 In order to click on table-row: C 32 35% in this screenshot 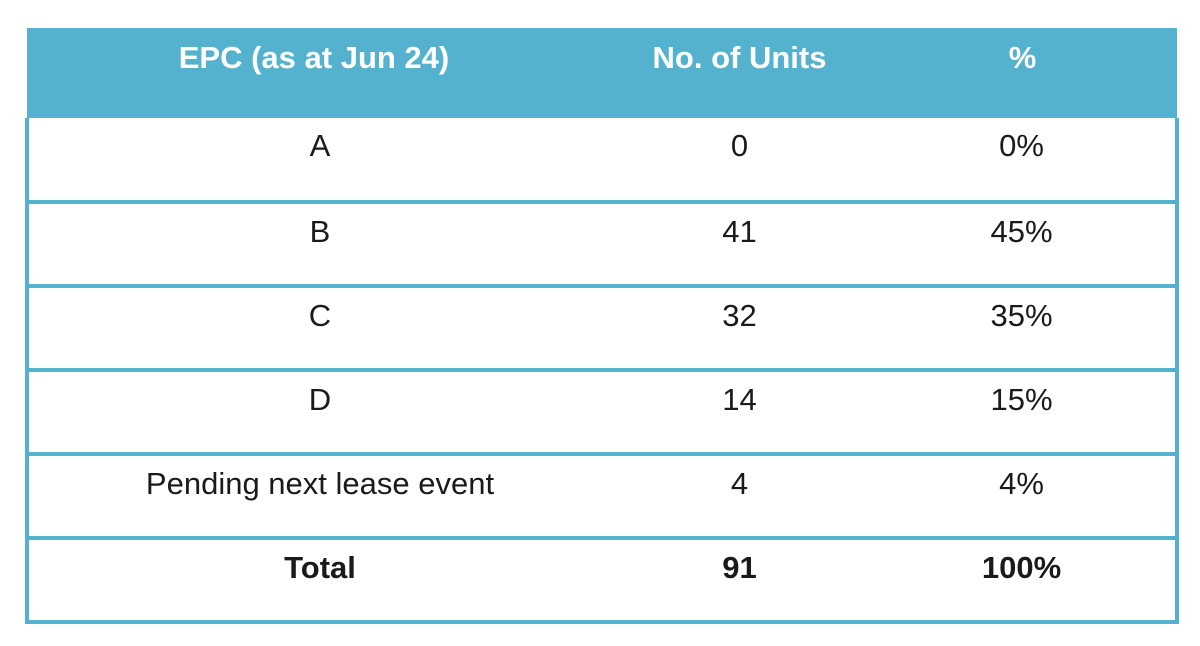, I will do `click(602, 327)`.